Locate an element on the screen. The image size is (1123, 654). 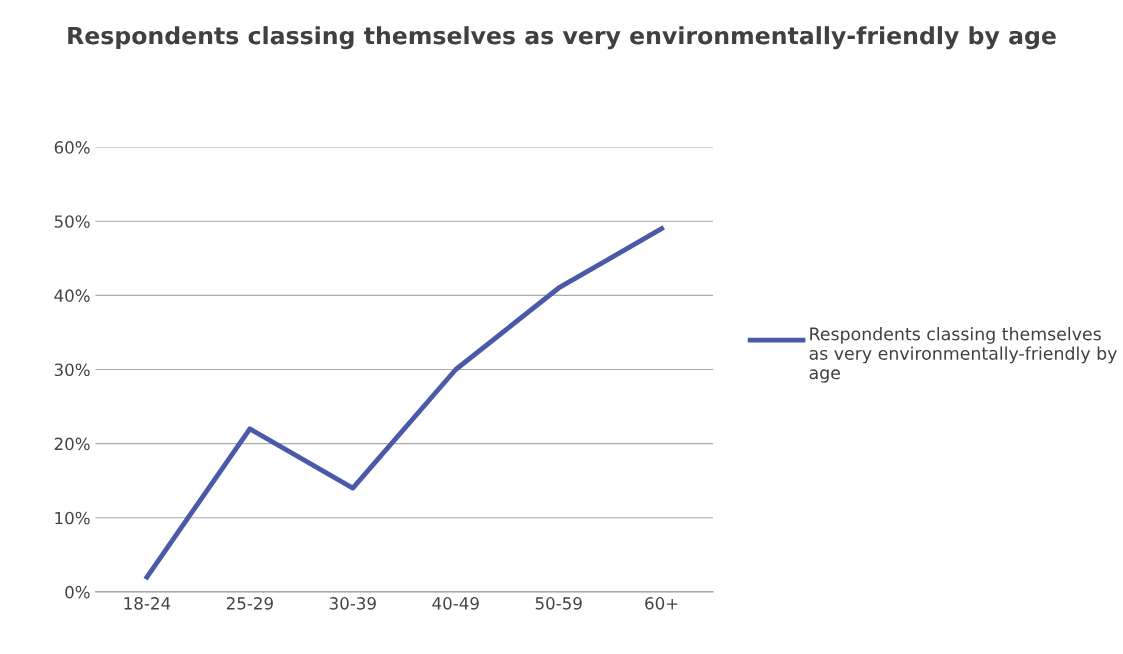
y-tick-label: 30% is located at coordinates (72, 370).